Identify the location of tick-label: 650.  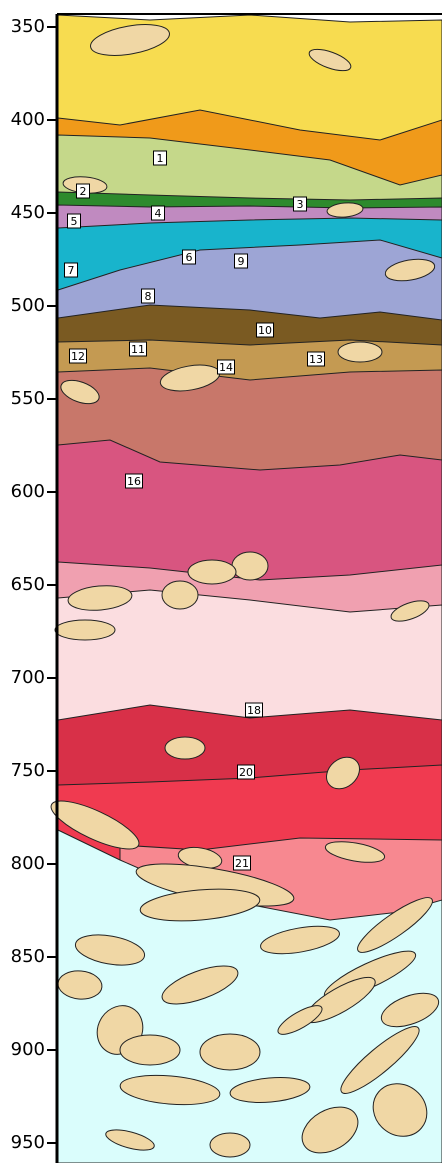
(28, 584).